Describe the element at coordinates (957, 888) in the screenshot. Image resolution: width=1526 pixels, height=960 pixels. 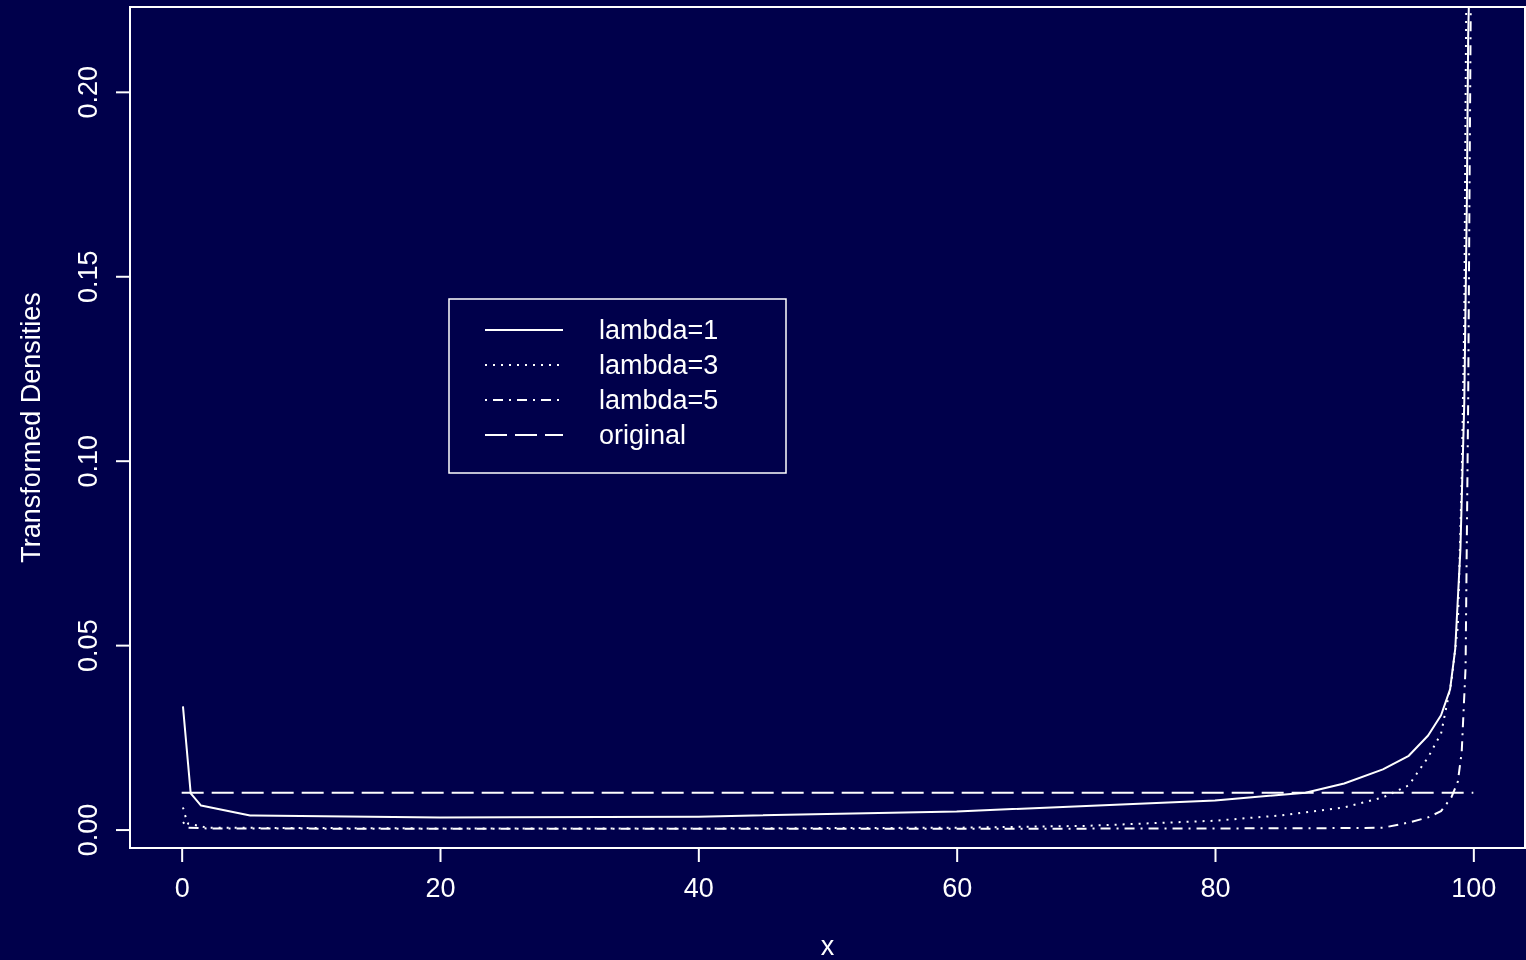
I see `x-tick-label: 60` at that location.